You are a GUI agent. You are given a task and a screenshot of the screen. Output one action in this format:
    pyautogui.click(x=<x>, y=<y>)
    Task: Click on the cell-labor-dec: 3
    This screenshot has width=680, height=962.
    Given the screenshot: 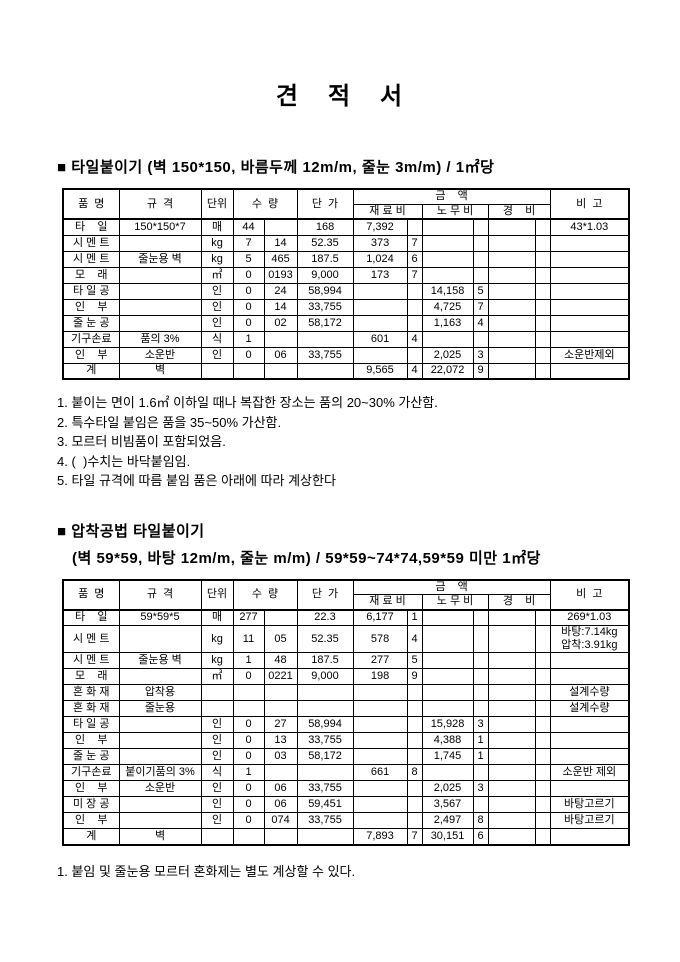 What is the action you would take?
    pyautogui.click(x=480, y=788)
    